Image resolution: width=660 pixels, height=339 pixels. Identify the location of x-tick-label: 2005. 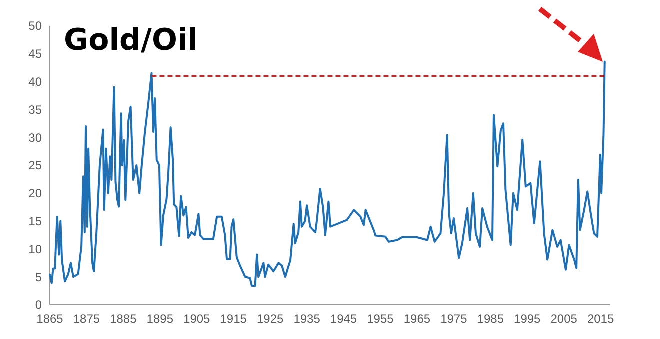
(564, 319).